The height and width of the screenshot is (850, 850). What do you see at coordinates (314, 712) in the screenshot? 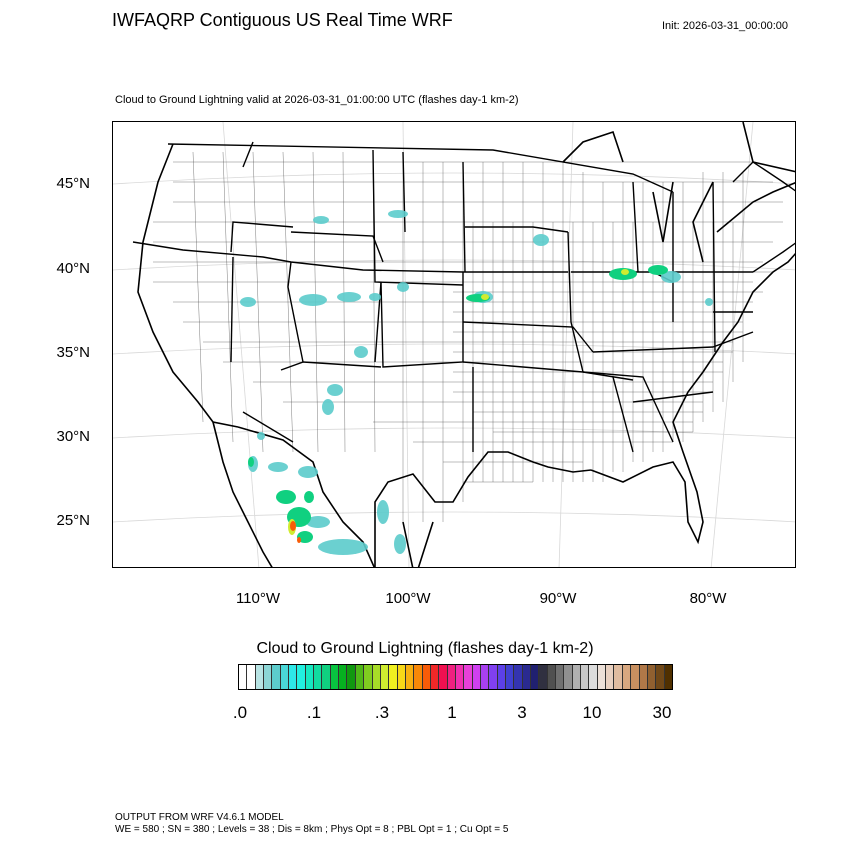
I see `colorbar-label: .1` at bounding box center [314, 712].